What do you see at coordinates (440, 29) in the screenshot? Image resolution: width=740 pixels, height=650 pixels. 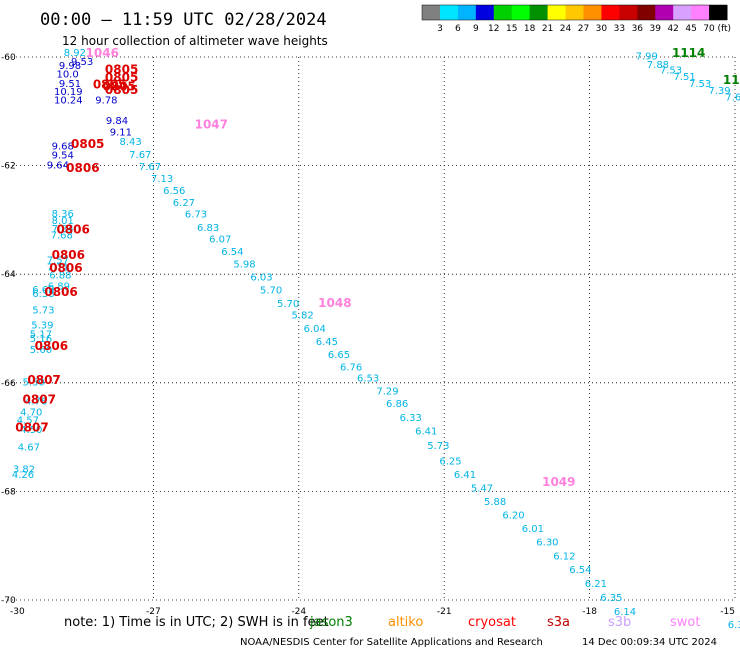 I see `colorbar-label: 3` at bounding box center [440, 29].